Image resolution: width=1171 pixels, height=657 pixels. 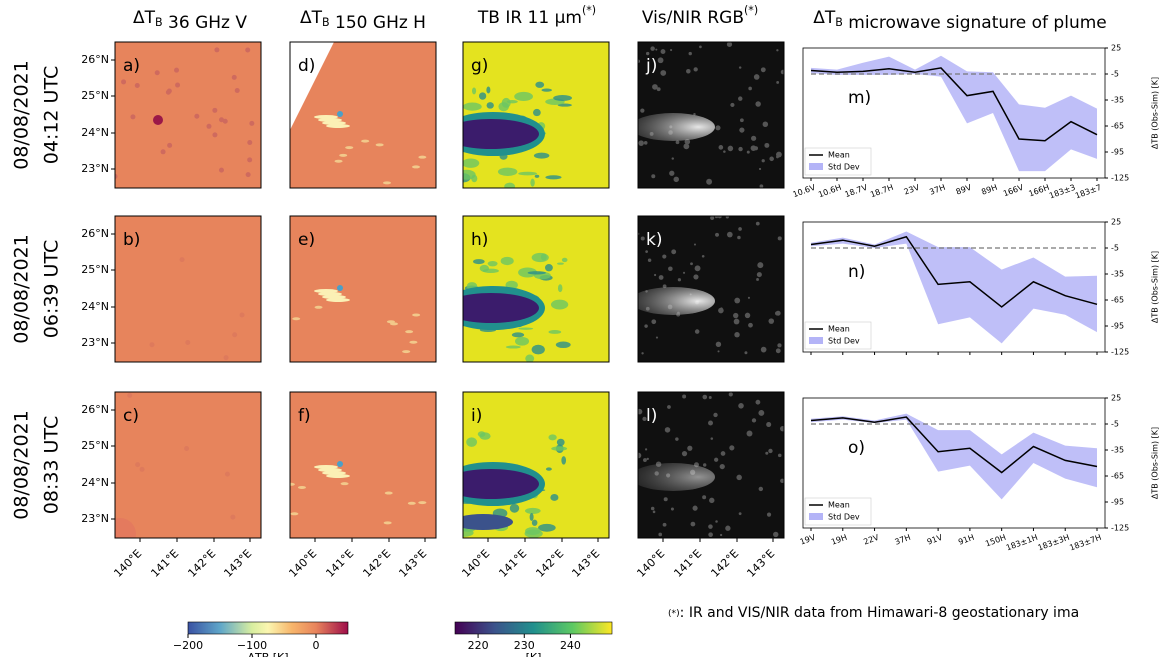 I want to click on legend-label: Std Dev, so click(x=844, y=341).